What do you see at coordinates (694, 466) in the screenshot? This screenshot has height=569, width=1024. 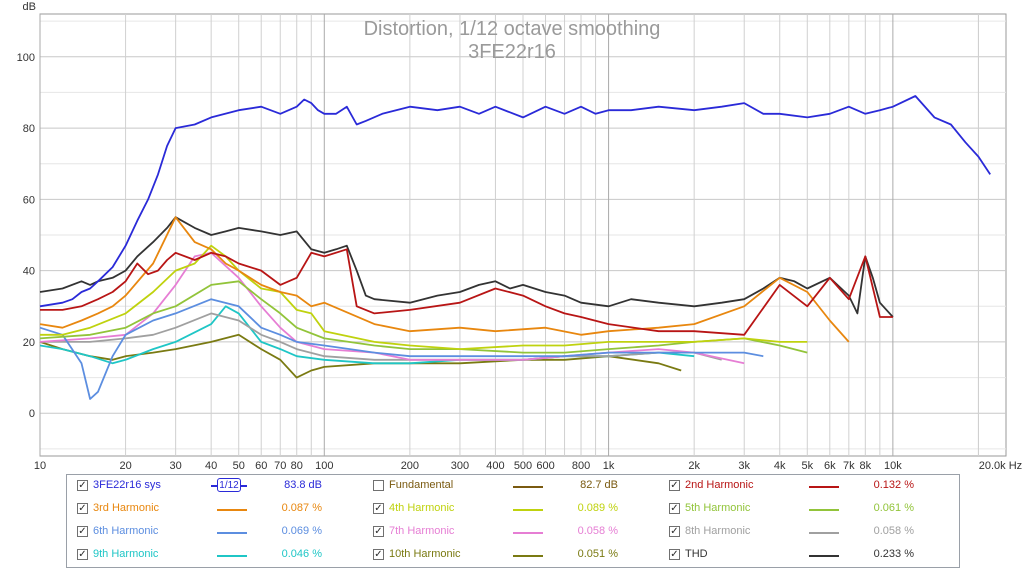 I see `x-tick-label: 2k` at bounding box center [694, 466].